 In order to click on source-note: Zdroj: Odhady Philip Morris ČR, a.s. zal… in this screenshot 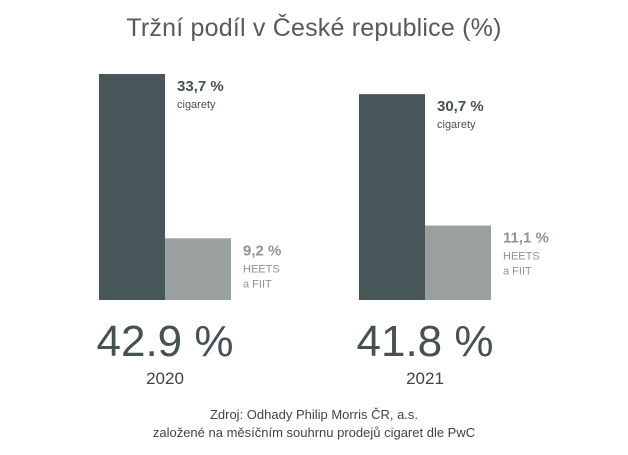, I will do `click(314, 424)`.